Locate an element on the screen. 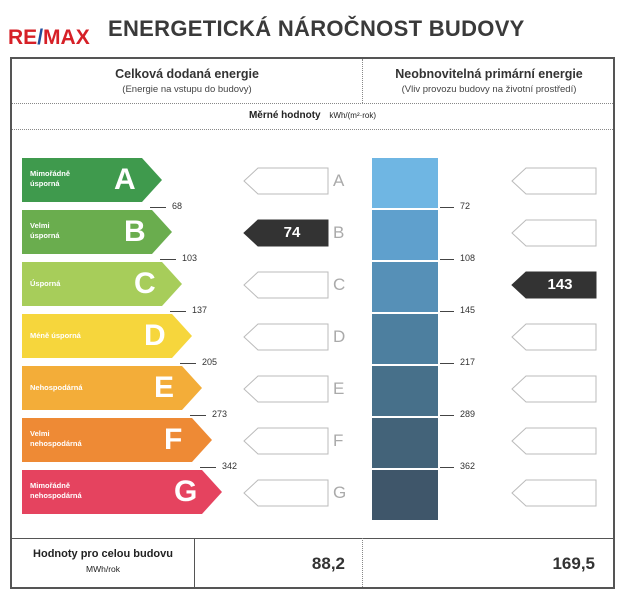  right-indicator-c is located at coordinates (554, 285).